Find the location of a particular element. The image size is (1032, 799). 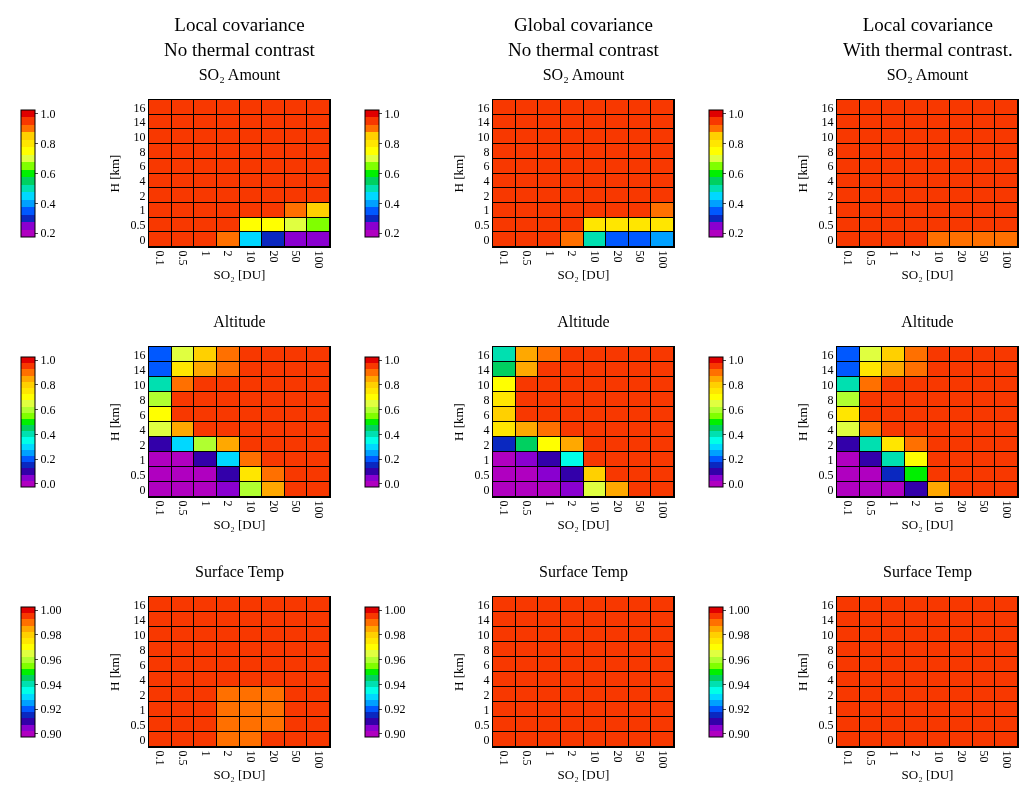

color-bar-label: 0.92 is located at coordinates (739, 709).